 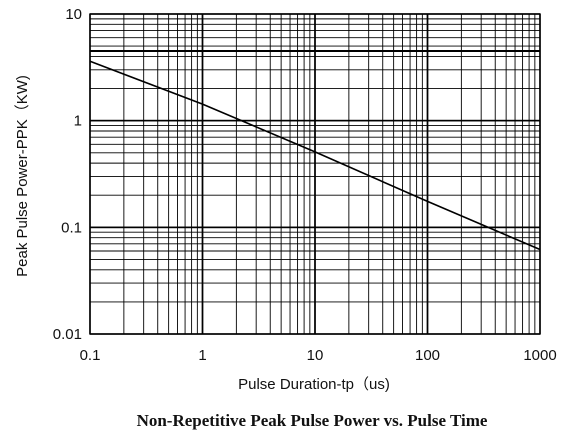 I want to click on y-tick-label: 10, so click(x=73, y=14).